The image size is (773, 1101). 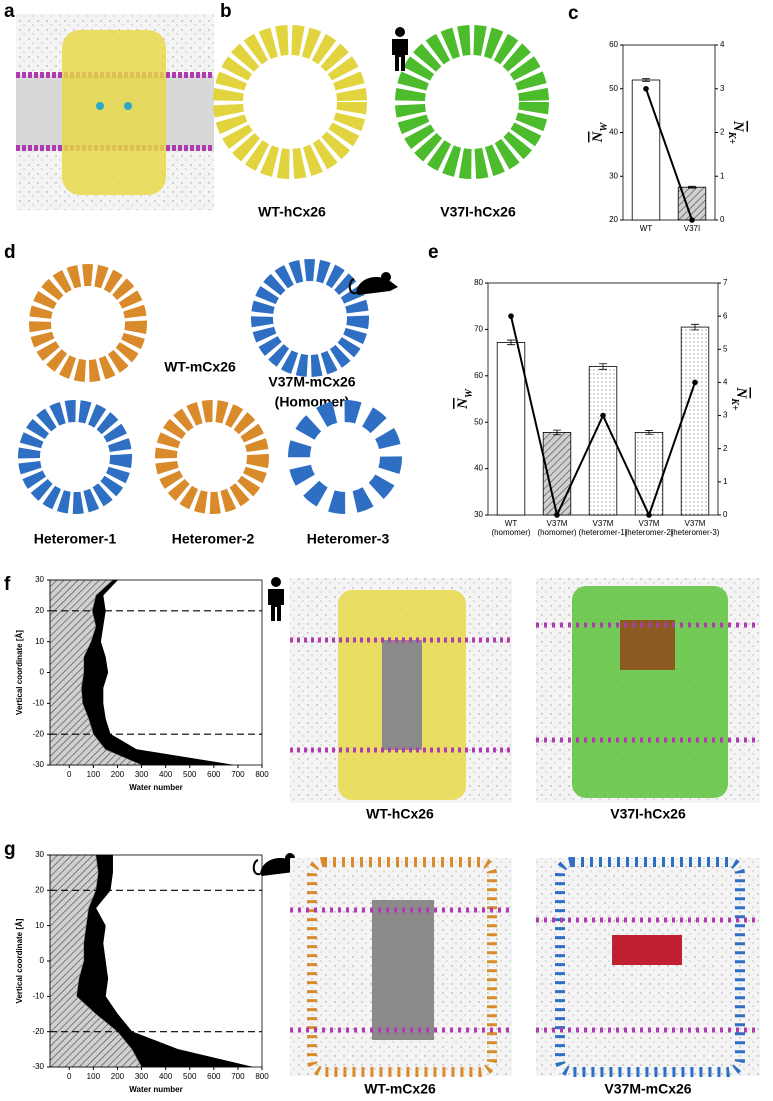 What do you see at coordinates (613, 132) in the screenshot?
I see `y-tick-label: 40` at bounding box center [613, 132].